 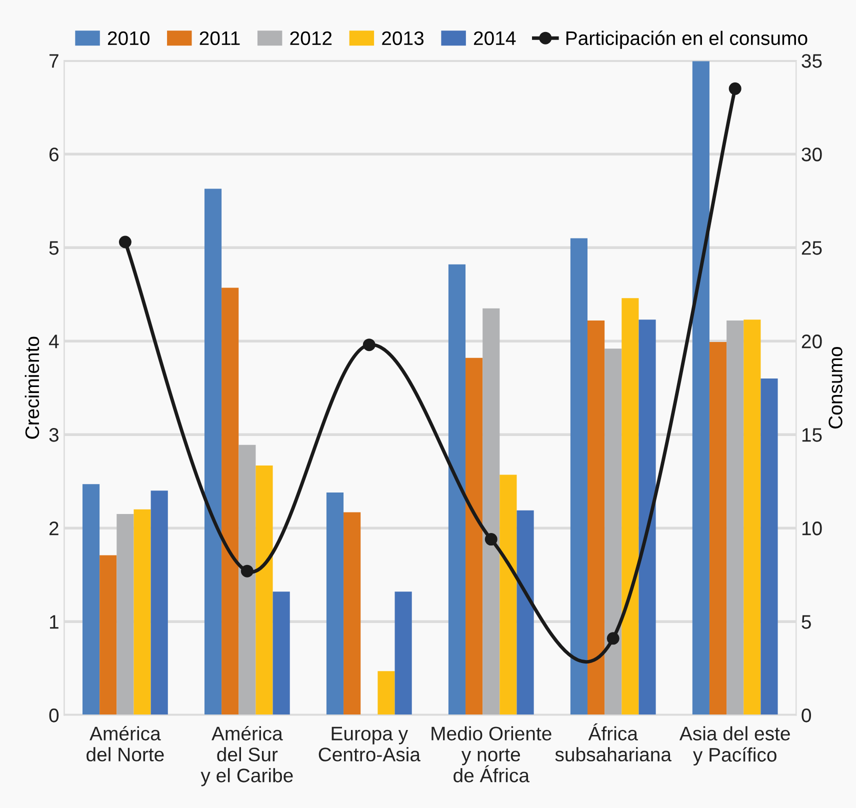 I want to click on legend-label: 2011, so click(x=220, y=38).